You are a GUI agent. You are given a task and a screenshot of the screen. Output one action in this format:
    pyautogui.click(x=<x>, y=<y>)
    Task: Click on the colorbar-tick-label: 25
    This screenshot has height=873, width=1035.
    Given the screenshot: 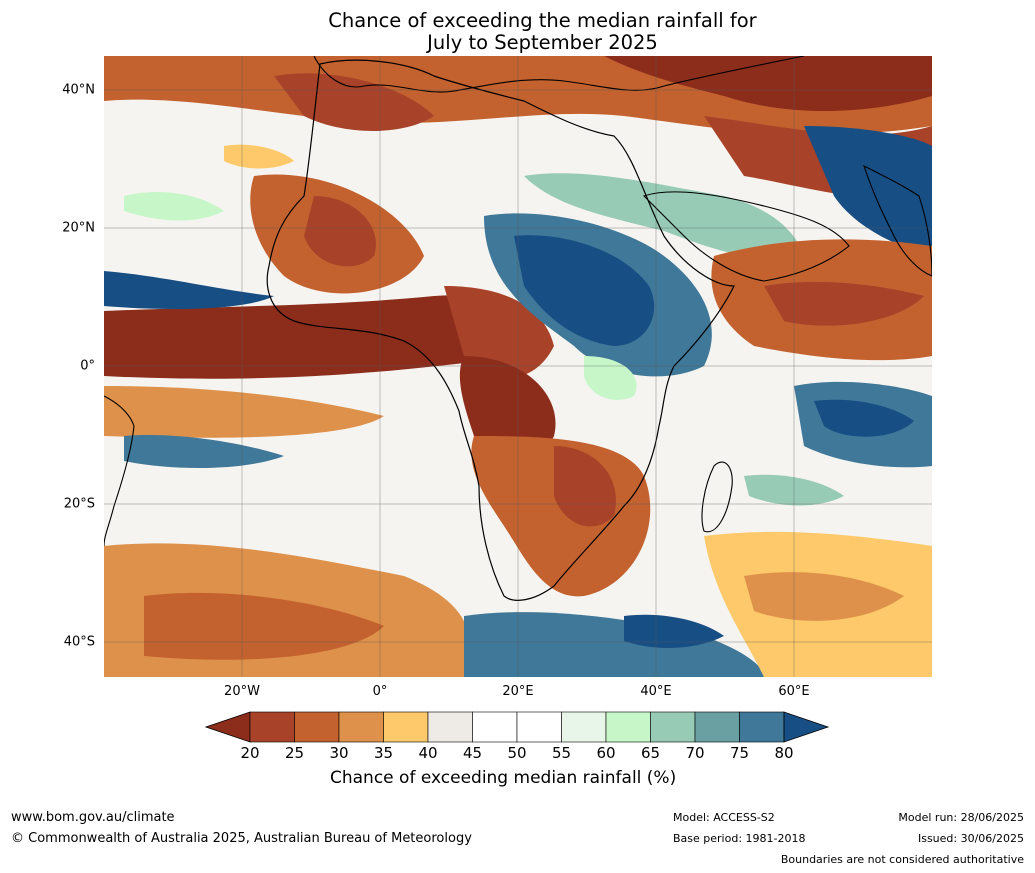 What is the action you would take?
    pyautogui.click(x=294, y=753)
    